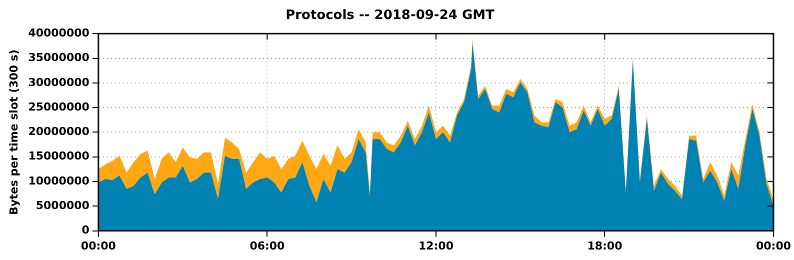 The height and width of the screenshot is (260, 794). What do you see at coordinates (13, 132) in the screenshot?
I see `y-axis-title: Bytes per time slot (300 s)` at bounding box center [13, 132].